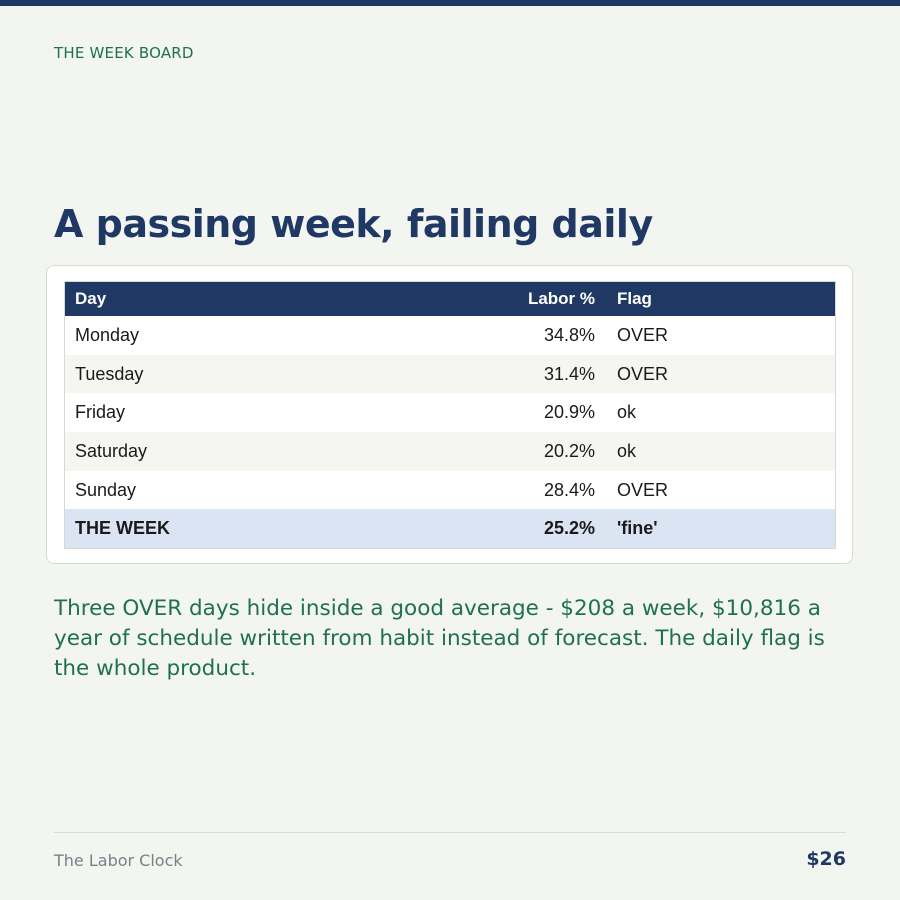 The width and height of the screenshot is (900, 900). I want to click on table-row: Saturday 20.2% ok, so click(450, 451).